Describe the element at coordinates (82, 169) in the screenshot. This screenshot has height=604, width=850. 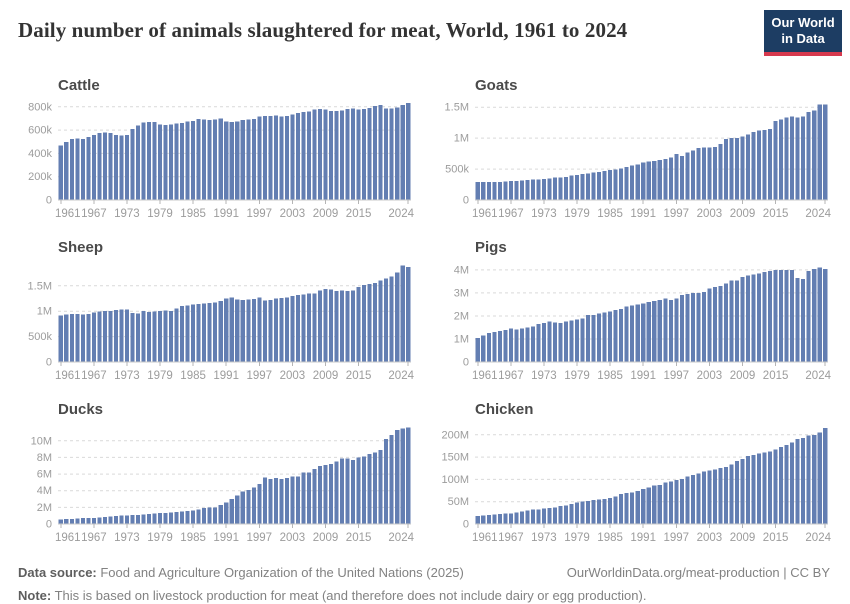
I see `bar-cattle-1965` at that location.